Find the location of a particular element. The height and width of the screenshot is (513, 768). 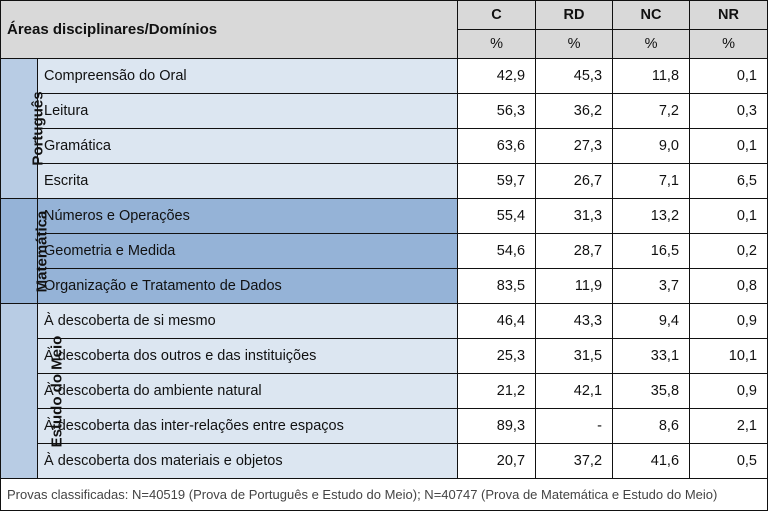

value-cell-nc: 3,7 is located at coordinates (651, 286).